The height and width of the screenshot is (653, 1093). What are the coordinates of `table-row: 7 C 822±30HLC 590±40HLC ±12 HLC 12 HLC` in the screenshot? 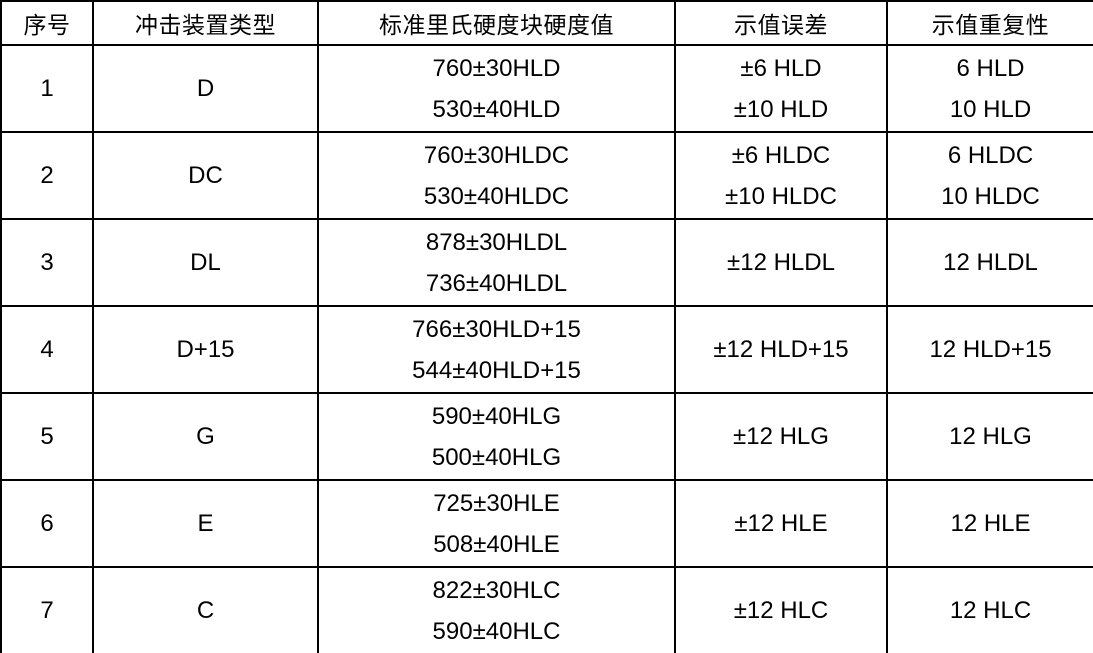 It's located at (546, 609).